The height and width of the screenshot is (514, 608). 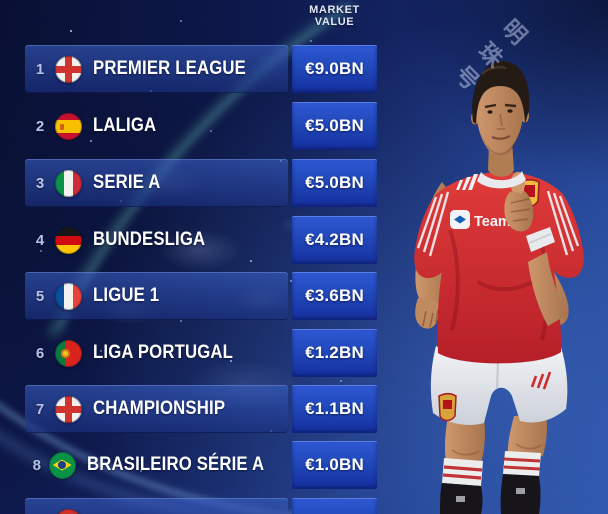 I want to click on club-crest-shorts-icon, so click(x=447, y=407).